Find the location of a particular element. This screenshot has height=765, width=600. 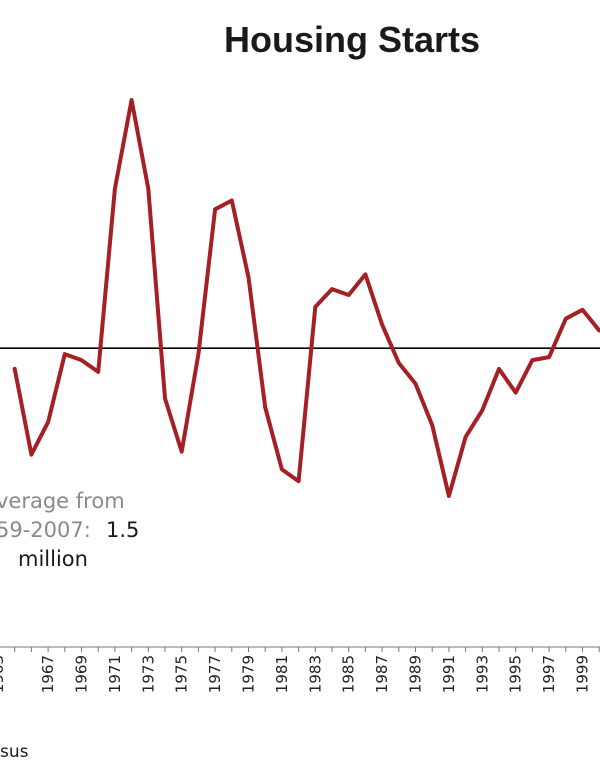

x-tick-label: 1963 is located at coordinates (3, 674).